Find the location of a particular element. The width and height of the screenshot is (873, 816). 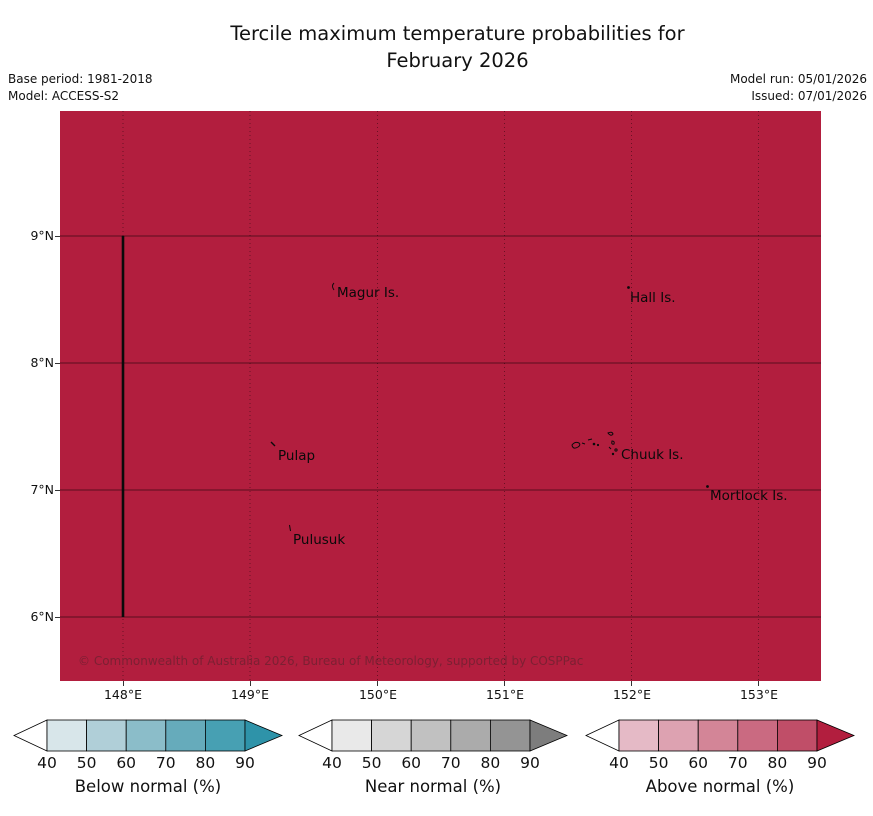

legend-below-normal: 40 50 60 70 80 90 Below normal (%) is located at coordinates (148, 757).